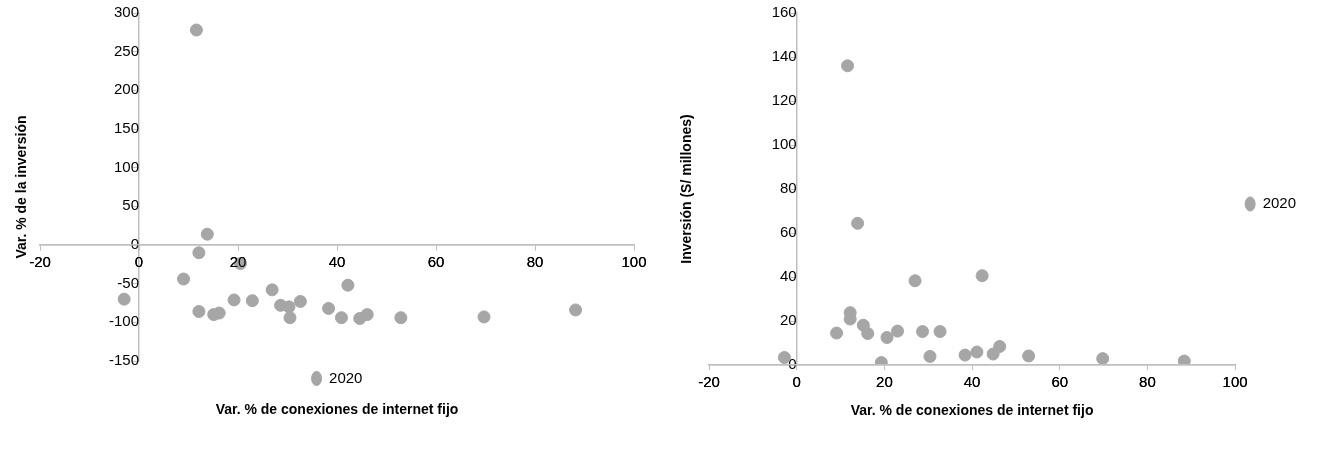  What do you see at coordinates (20, 187) in the screenshot?
I see `y-axis-title: Var. % de la inversión` at bounding box center [20, 187].